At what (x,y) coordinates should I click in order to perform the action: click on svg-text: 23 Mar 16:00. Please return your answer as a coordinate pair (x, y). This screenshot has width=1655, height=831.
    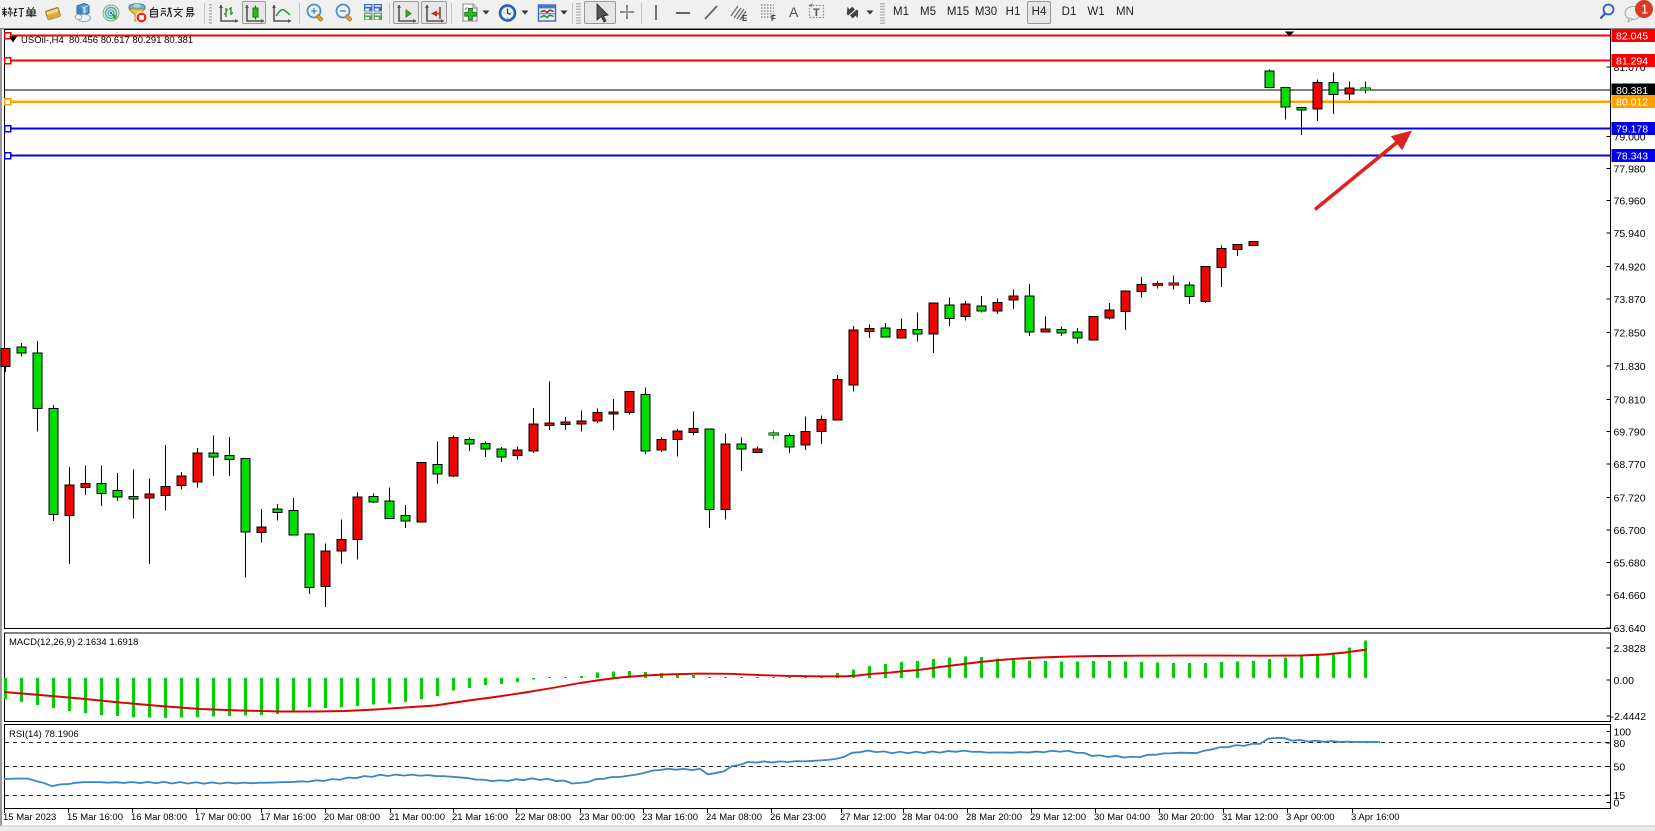
    Looking at the image, I should click on (670, 817).